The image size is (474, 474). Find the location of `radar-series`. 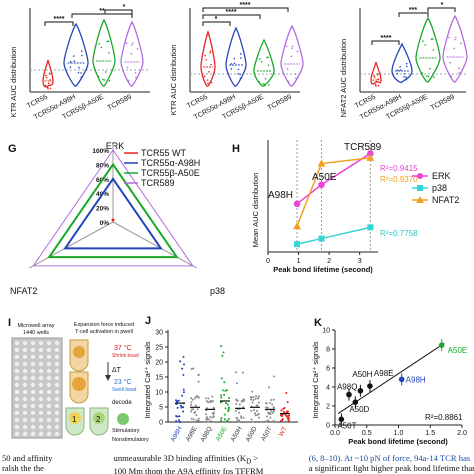

radar-series is located at coordinates (113, 208).